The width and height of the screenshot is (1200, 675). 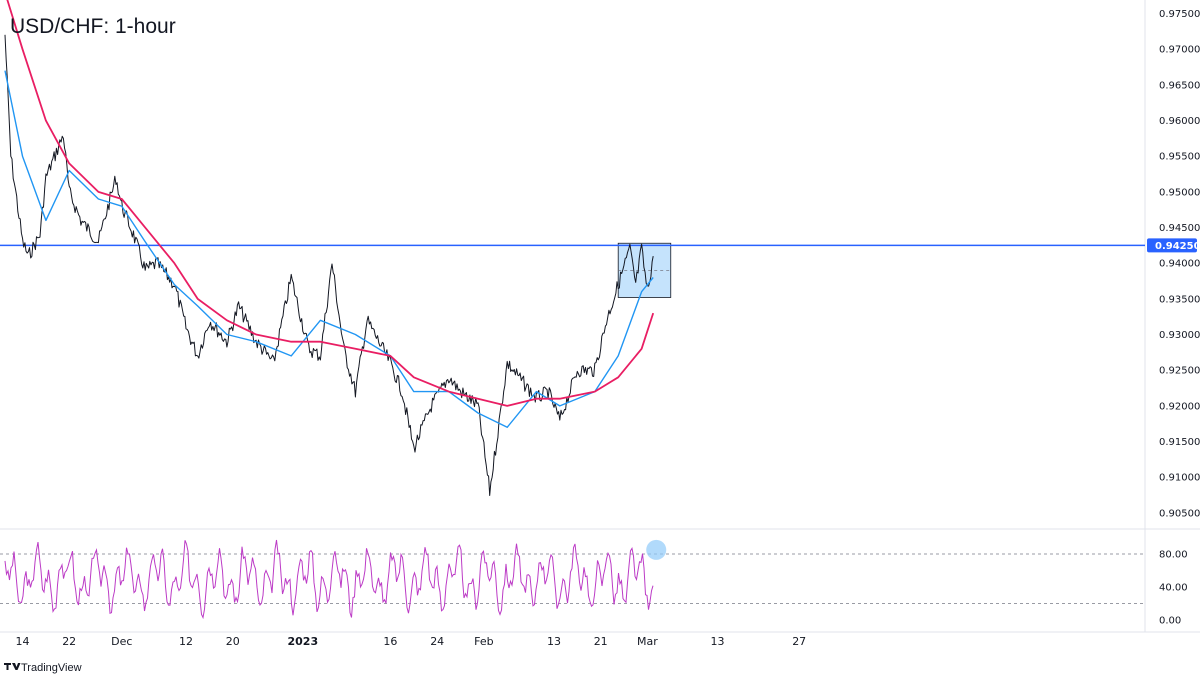 What do you see at coordinates (1179, 406) in the screenshot?
I see `price-tick-label: 0.92000` at bounding box center [1179, 406].